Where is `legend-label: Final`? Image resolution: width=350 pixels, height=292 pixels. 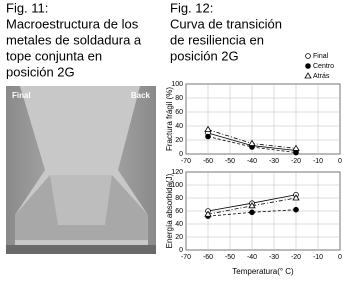
legend-label: Final is located at coordinates (321, 56).